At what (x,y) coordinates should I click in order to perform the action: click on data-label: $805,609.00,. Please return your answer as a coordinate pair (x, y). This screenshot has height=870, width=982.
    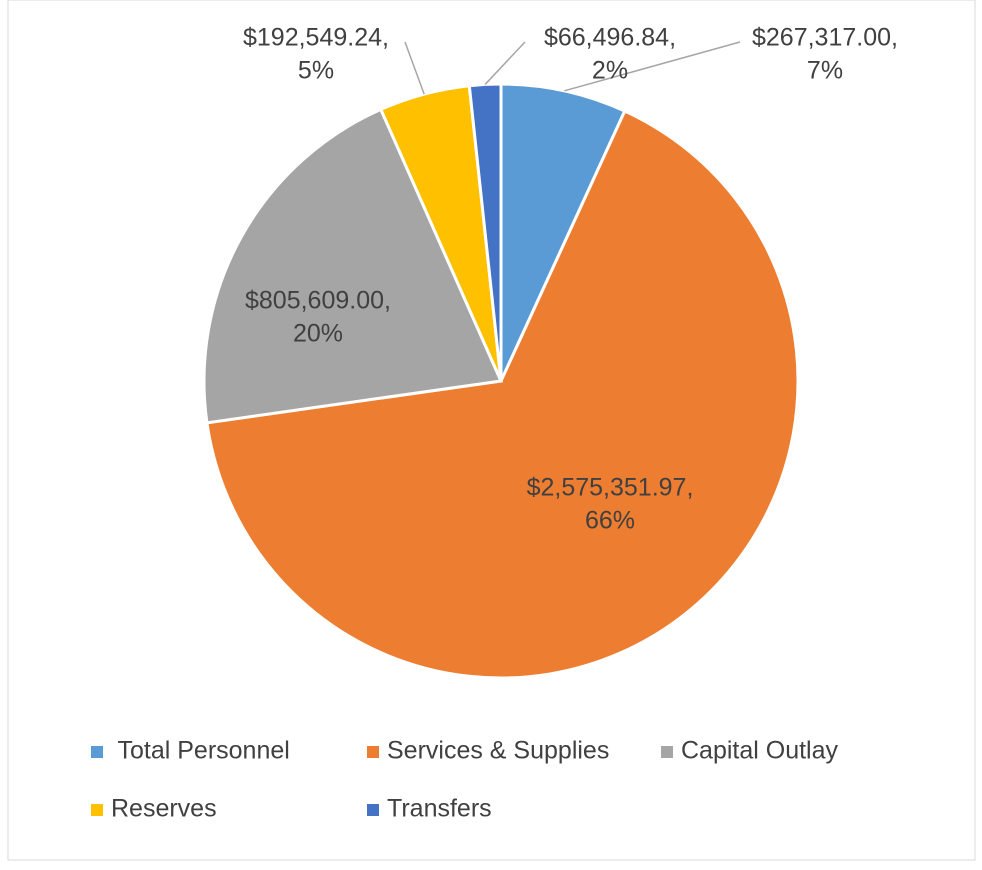
    Looking at the image, I should click on (318, 301).